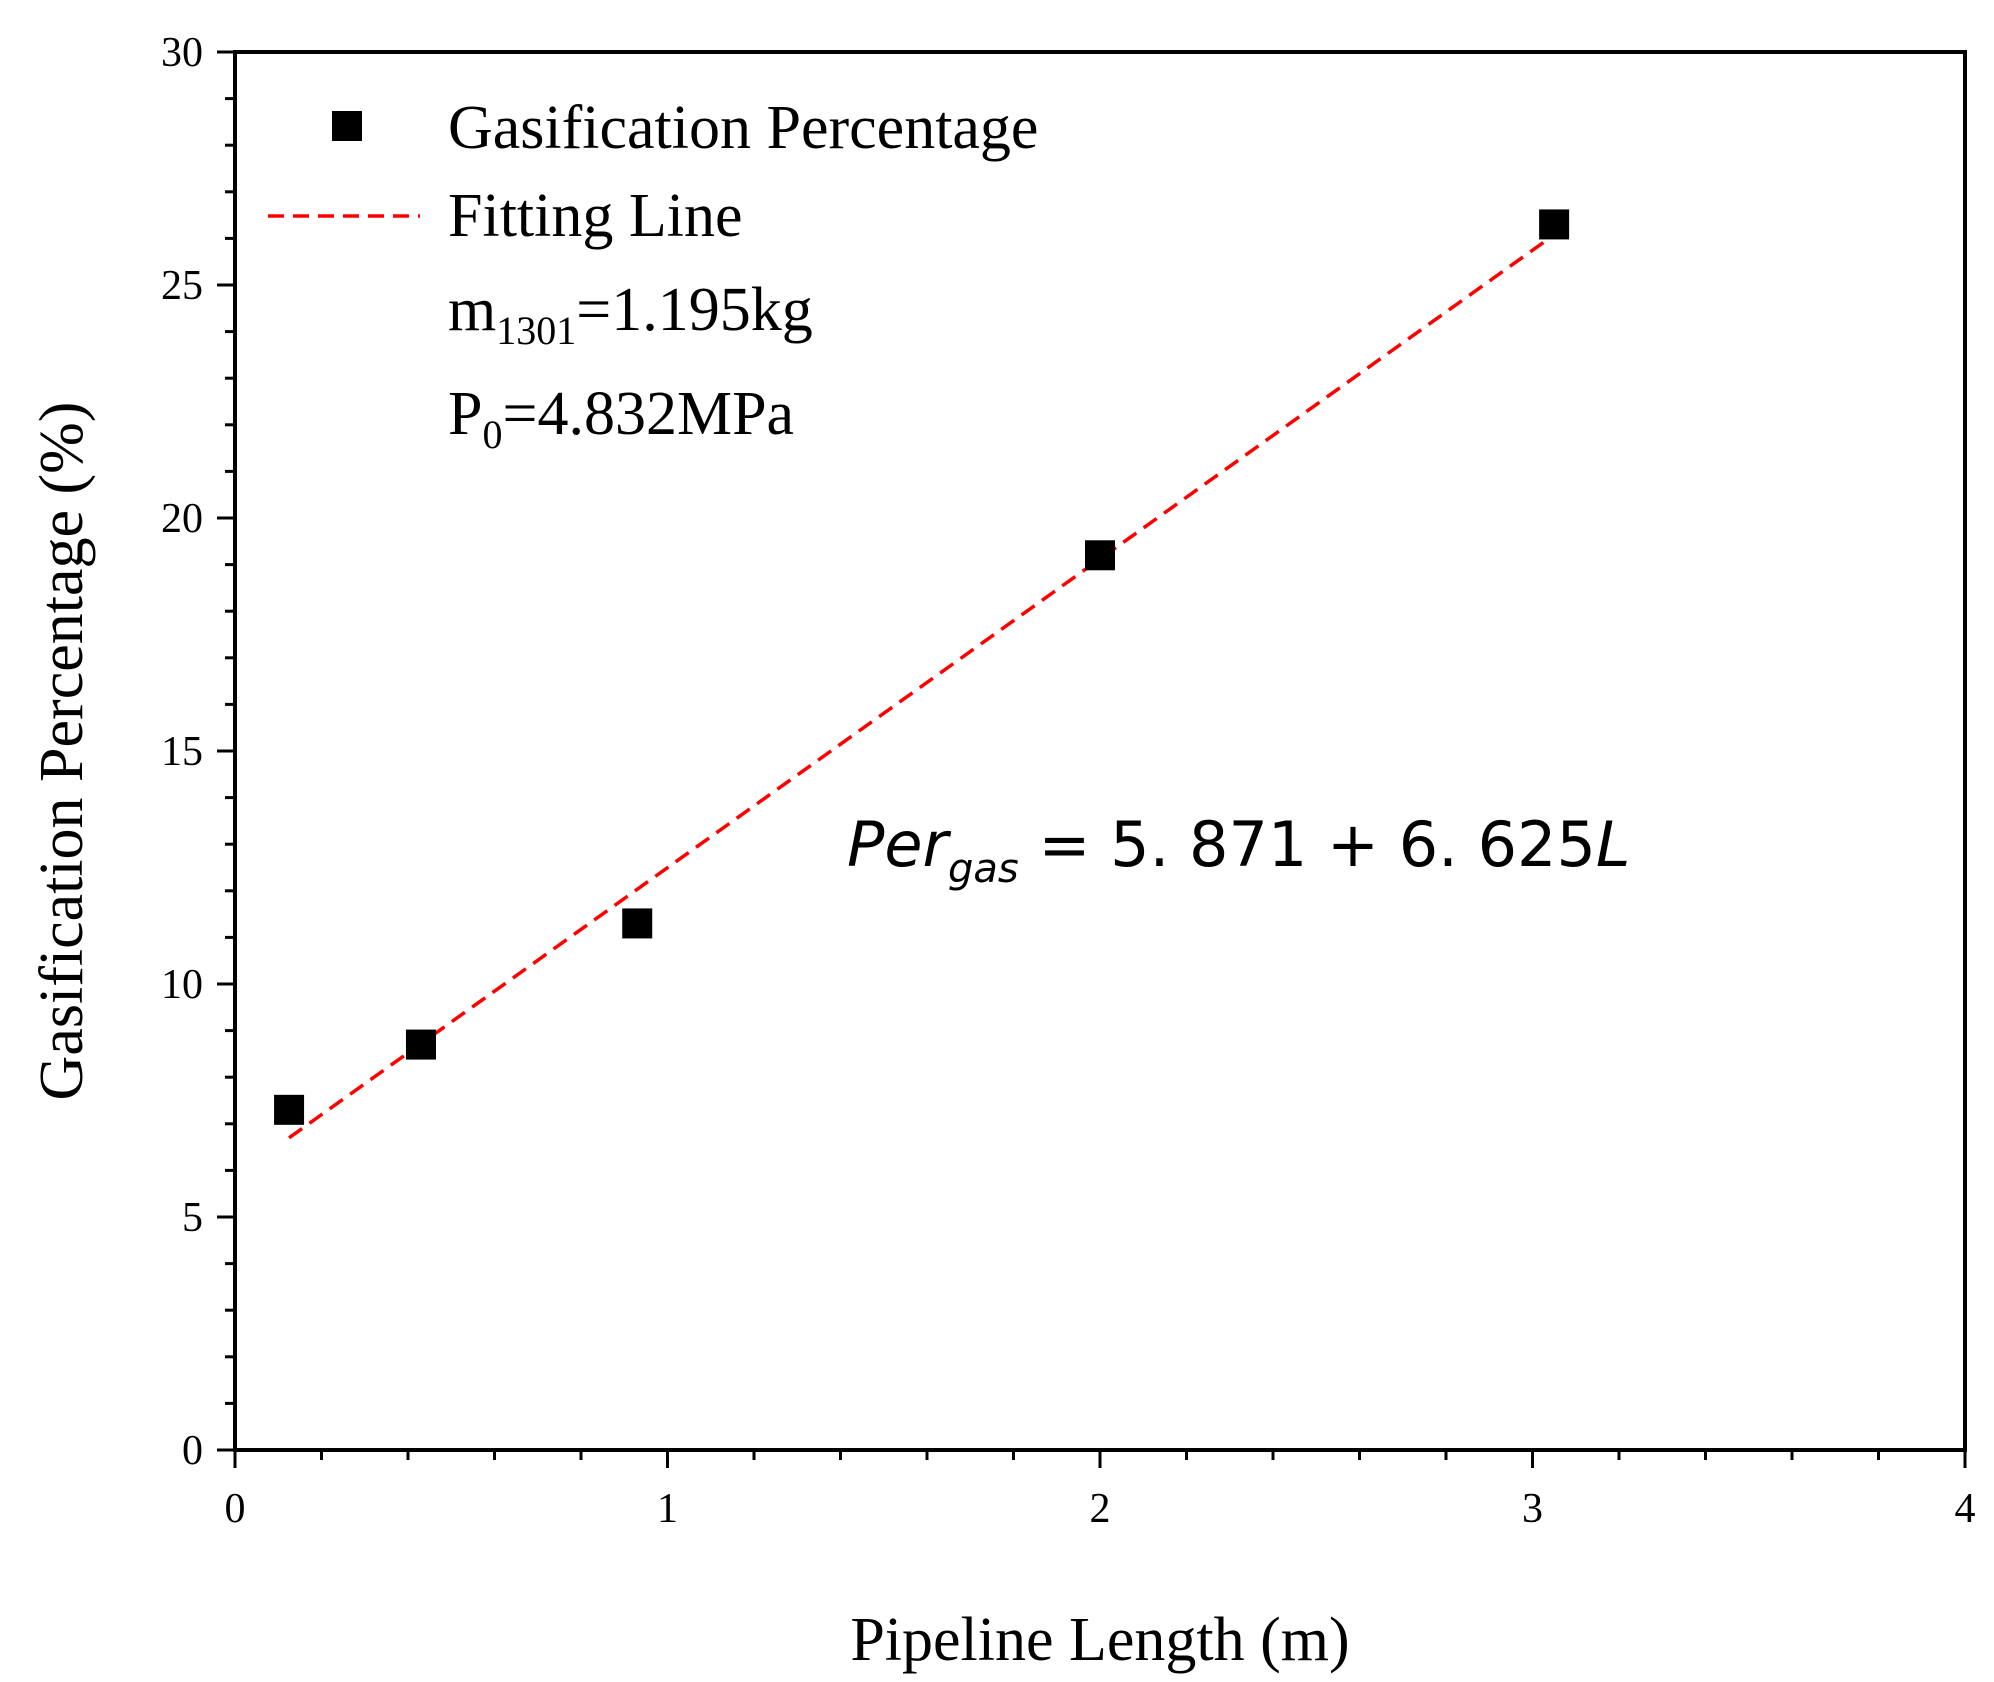 The width and height of the screenshot is (1994, 1682). Describe the element at coordinates (743, 128) in the screenshot. I see `legend-label-gasification: Gasification Percentage` at that location.